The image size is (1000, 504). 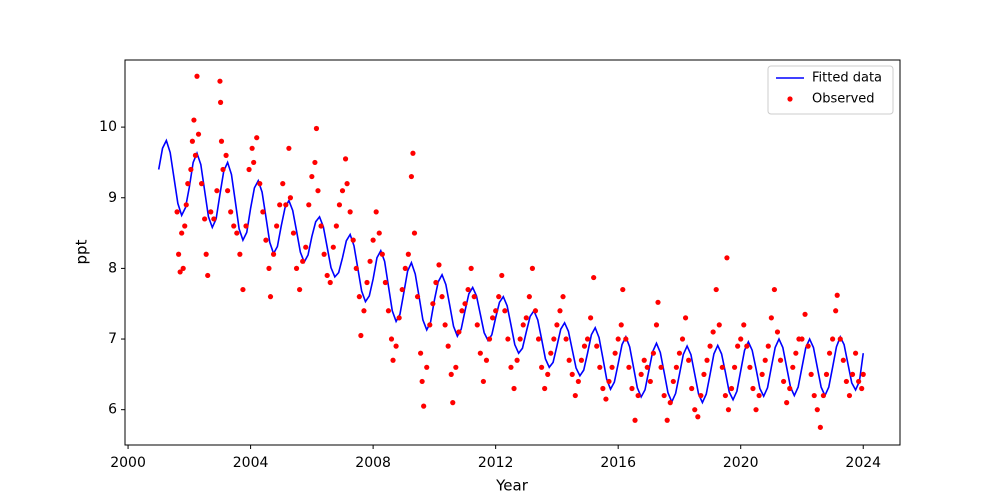 I want to click on x-tick-label: 2020, so click(x=741, y=463).